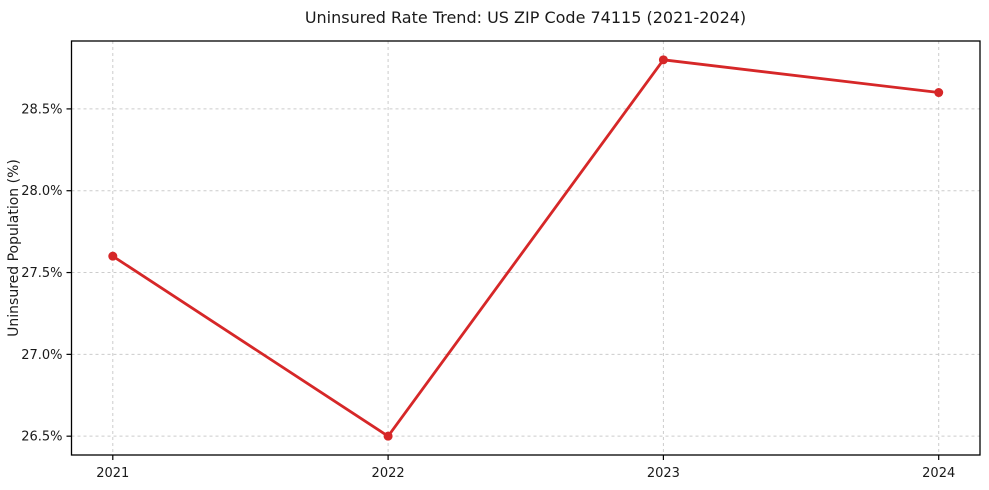 The width and height of the screenshot is (989, 490). What do you see at coordinates (41, 437) in the screenshot?
I see `y-tick-label: 26.5%` at bounding box center [41, 437].